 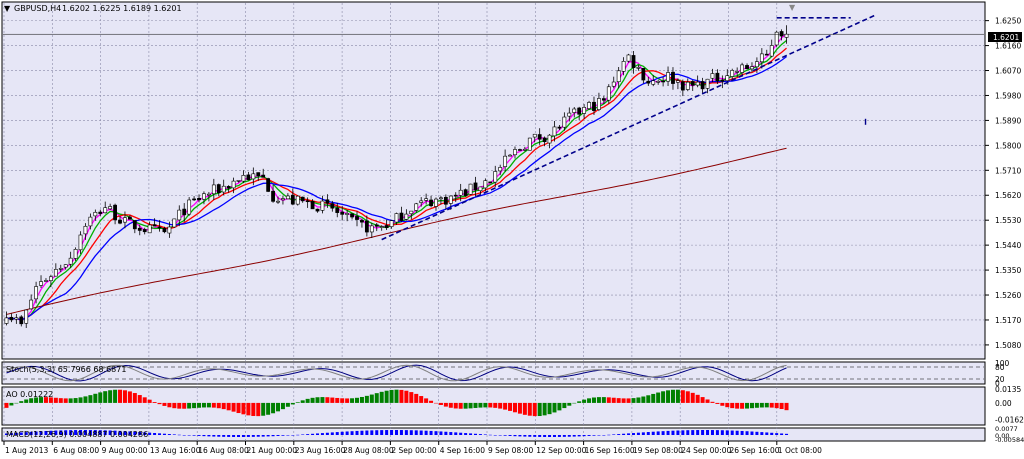 What do you see at coordinates (792, 7) in the screenshot?
I see `shift-marker-icon: ▼` at bounding box center [792, 7].